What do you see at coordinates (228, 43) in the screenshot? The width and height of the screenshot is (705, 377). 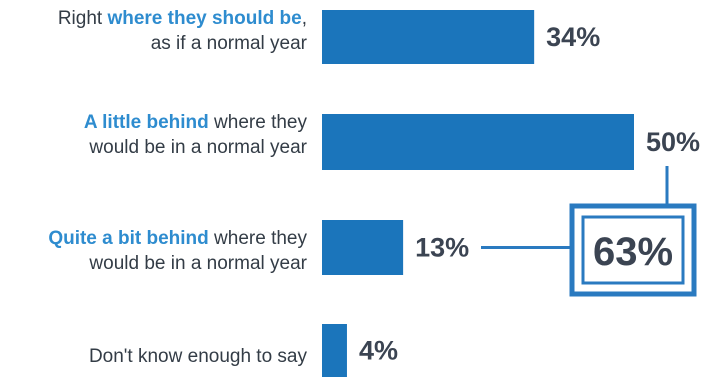 I see `label-text: as if a normal year` at bounding box center [228, 43].